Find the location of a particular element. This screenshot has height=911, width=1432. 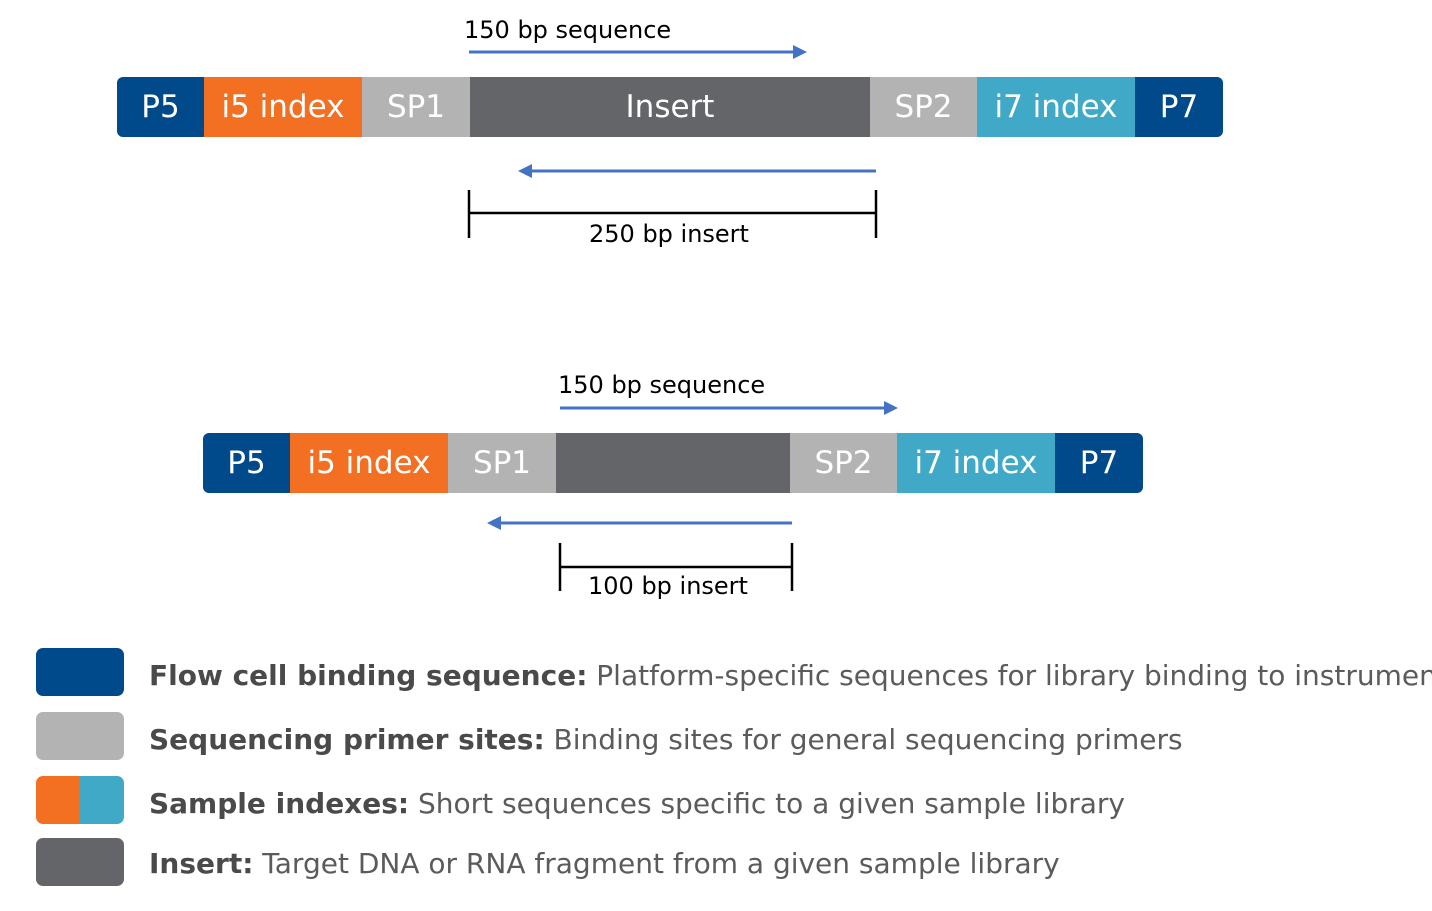

bottom-insert-bracket is located at coordinates (676, 567).